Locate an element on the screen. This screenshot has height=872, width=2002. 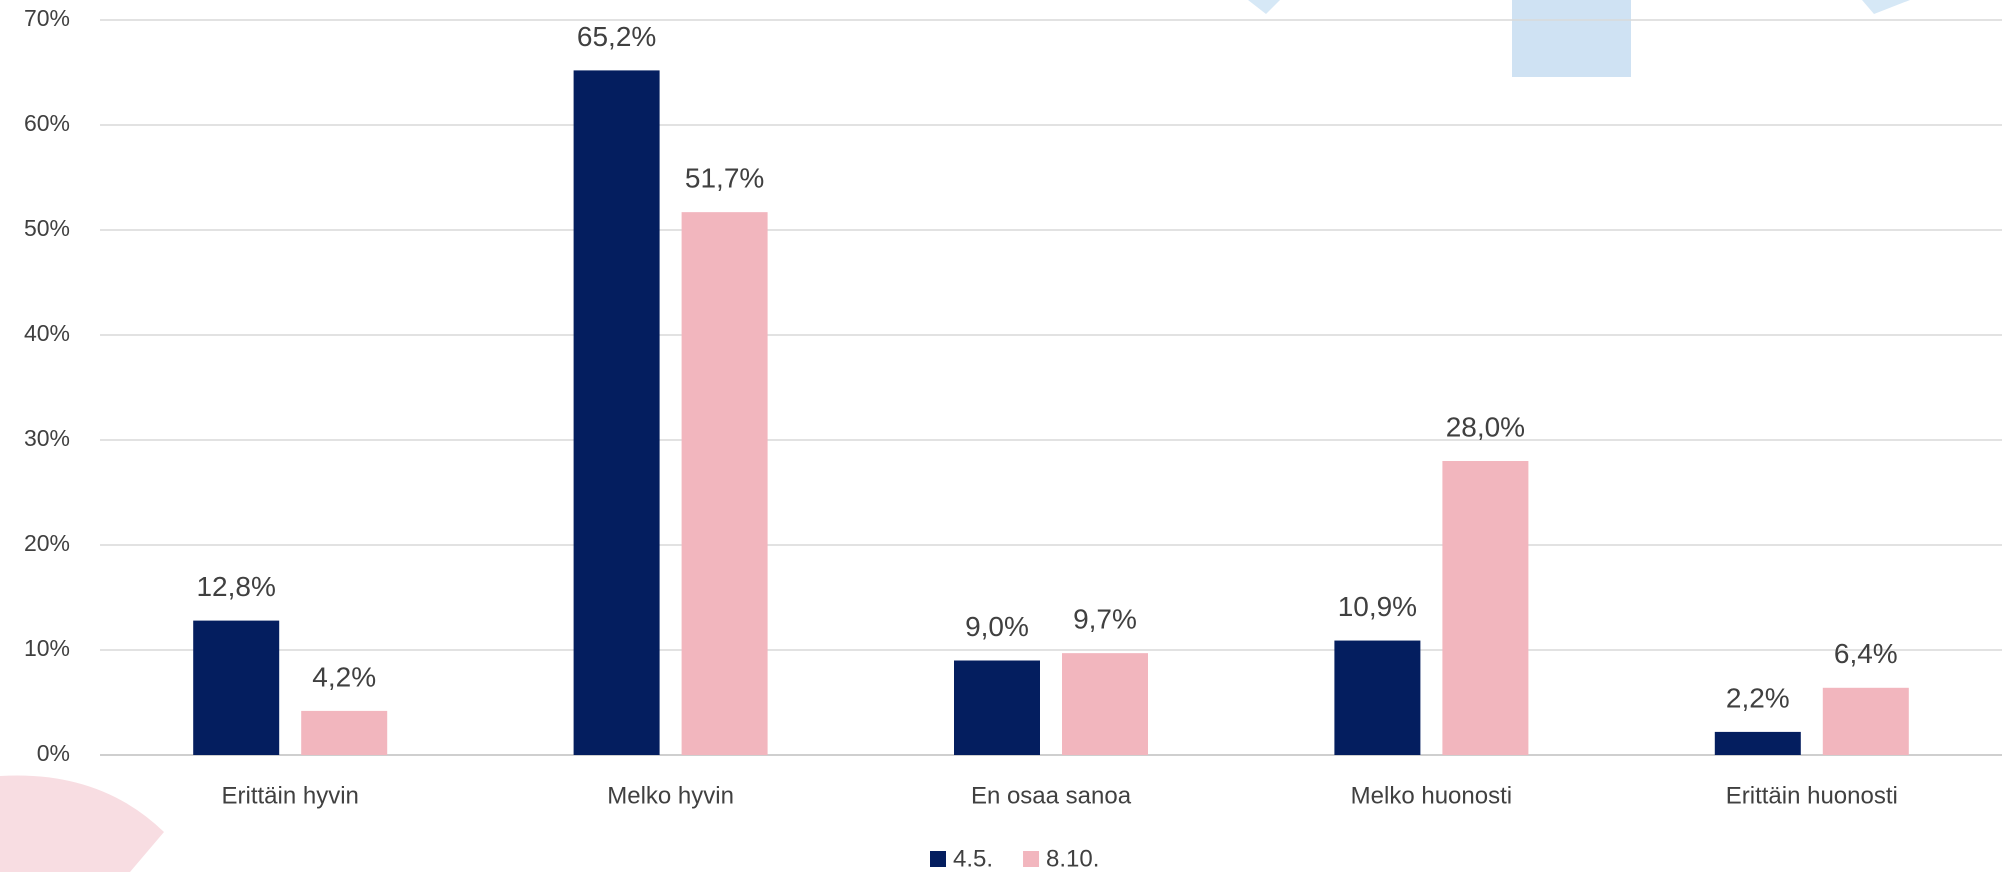
legend-label: 4.5. is located at coordinates (973, 858).